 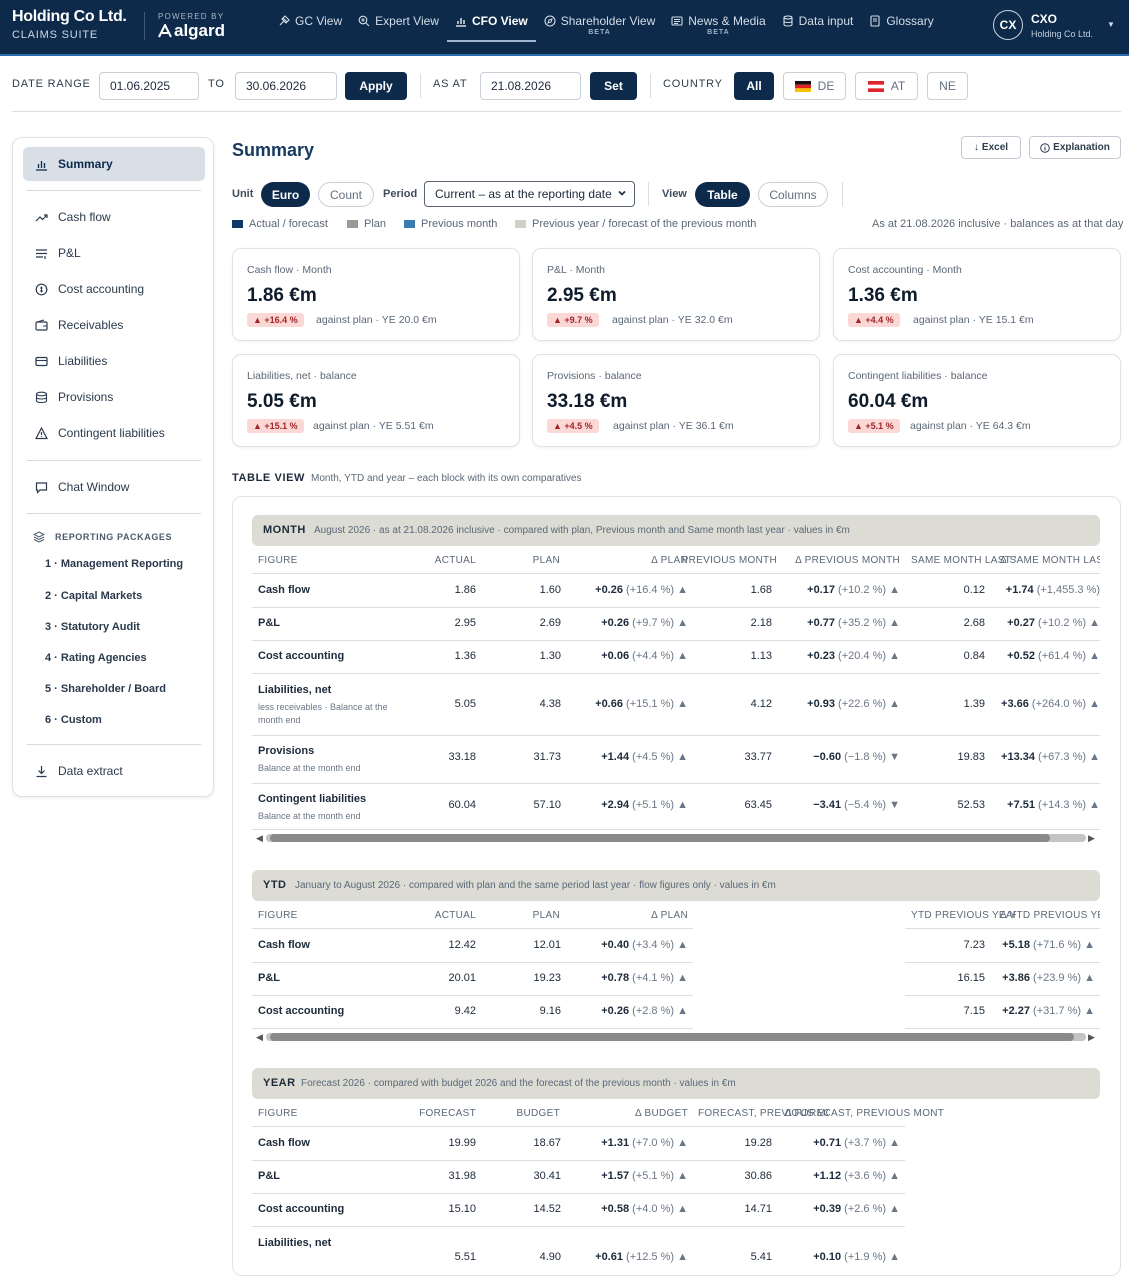 What do you see at coordinates (114, 361) in the screenshot?
I see `sidebar-item-liabilities: Liabilities` at bounding box center [114, 361].